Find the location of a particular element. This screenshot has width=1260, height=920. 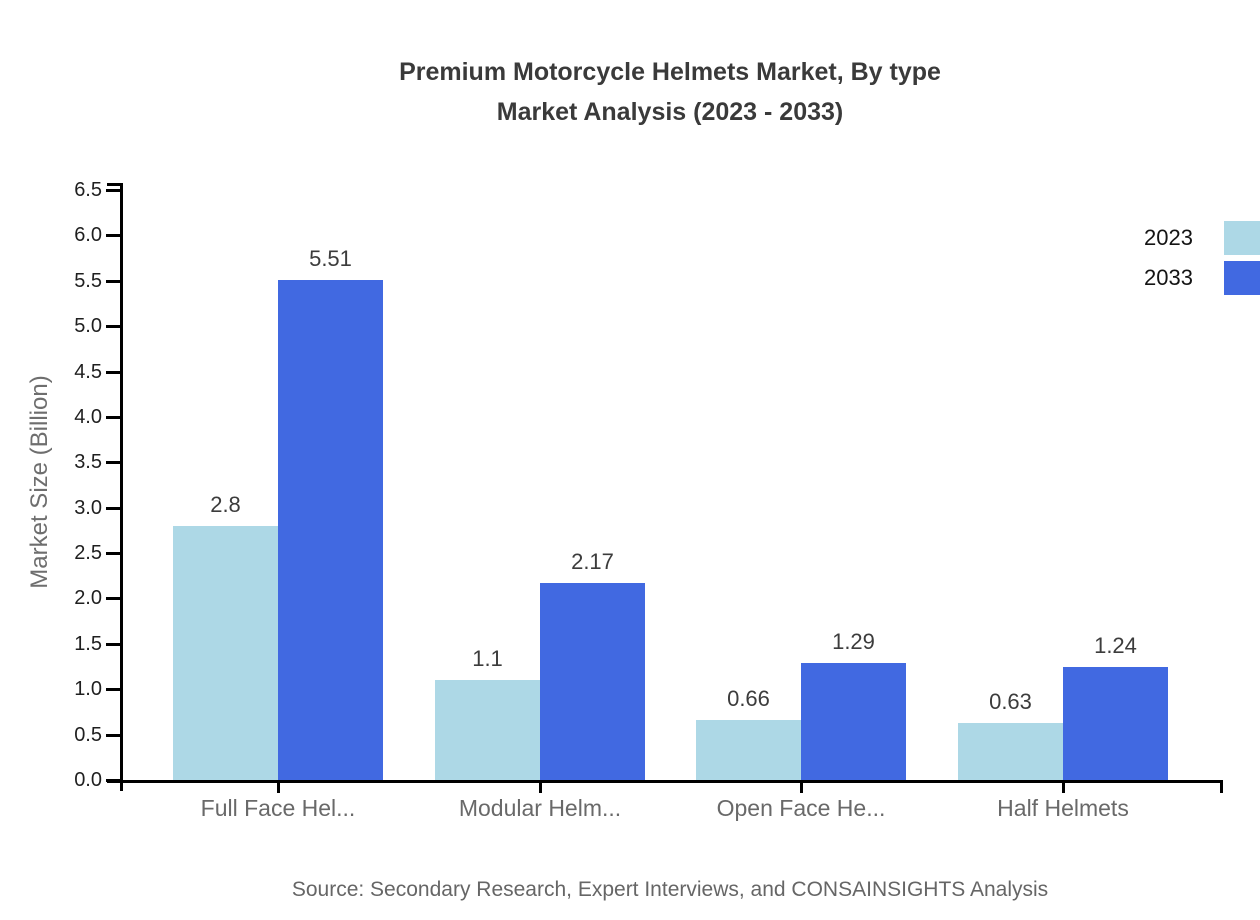

y-tick-label: 4.0 is located at coordinates (88, 416).